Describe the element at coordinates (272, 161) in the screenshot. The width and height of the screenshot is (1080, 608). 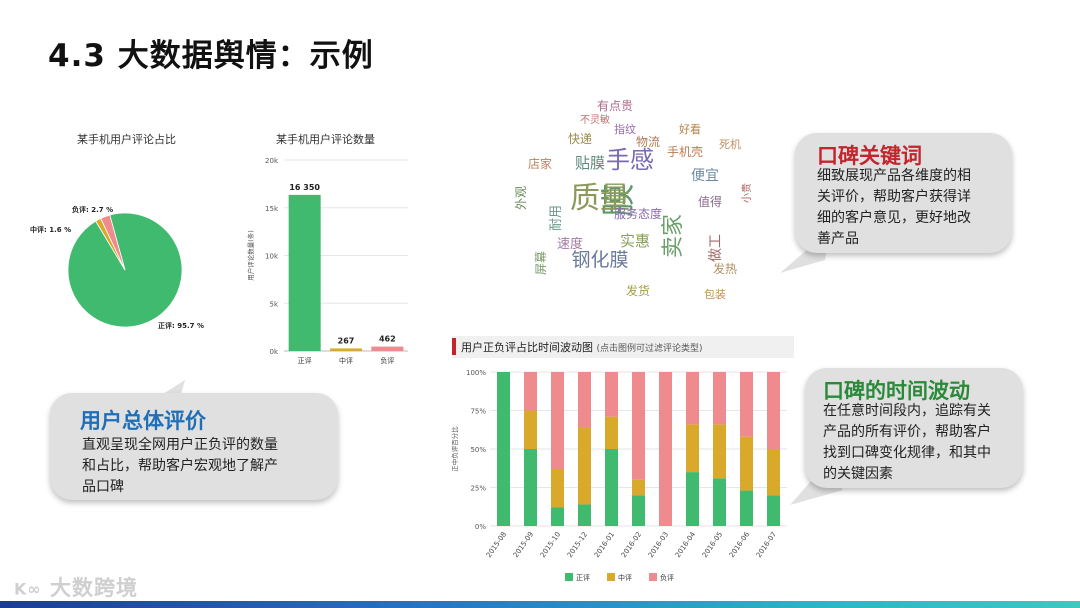
I see `y-tick-label: 20k` at that location.